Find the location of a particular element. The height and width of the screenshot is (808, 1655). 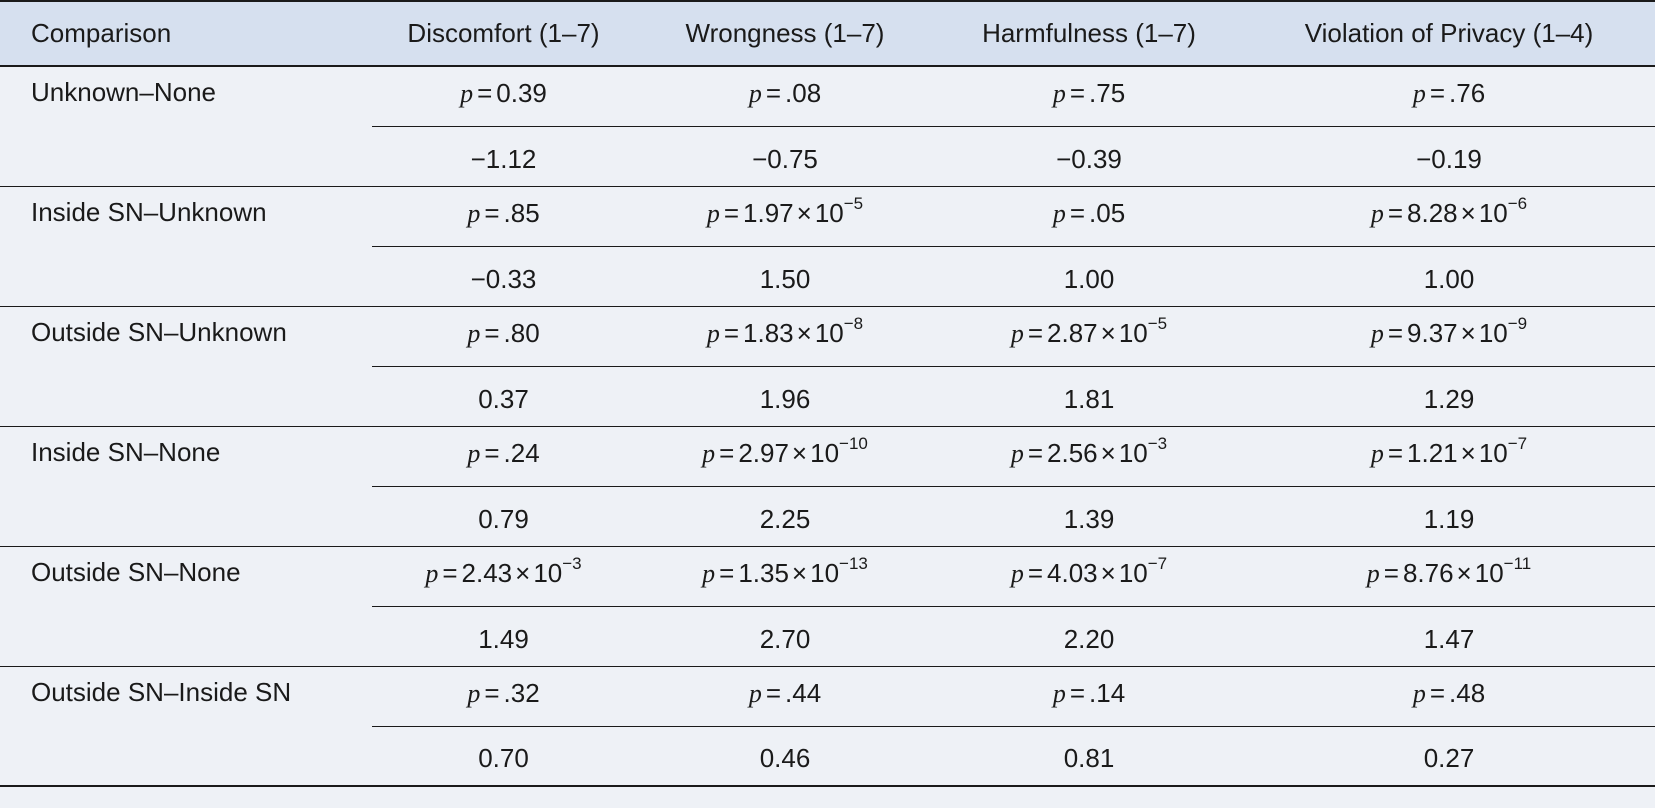

p-value-exponent: −7 is located at coordinates (1517, 443).